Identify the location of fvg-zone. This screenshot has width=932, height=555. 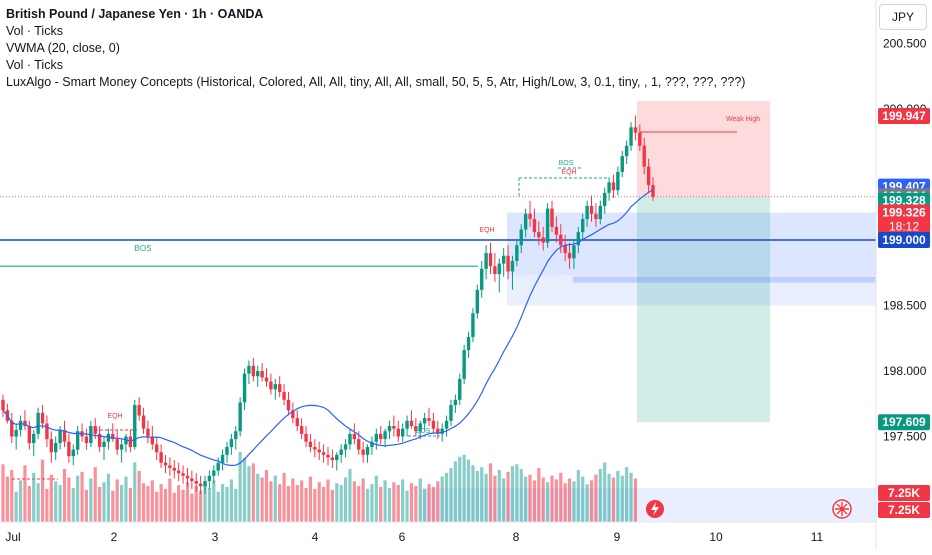
(724, 279).